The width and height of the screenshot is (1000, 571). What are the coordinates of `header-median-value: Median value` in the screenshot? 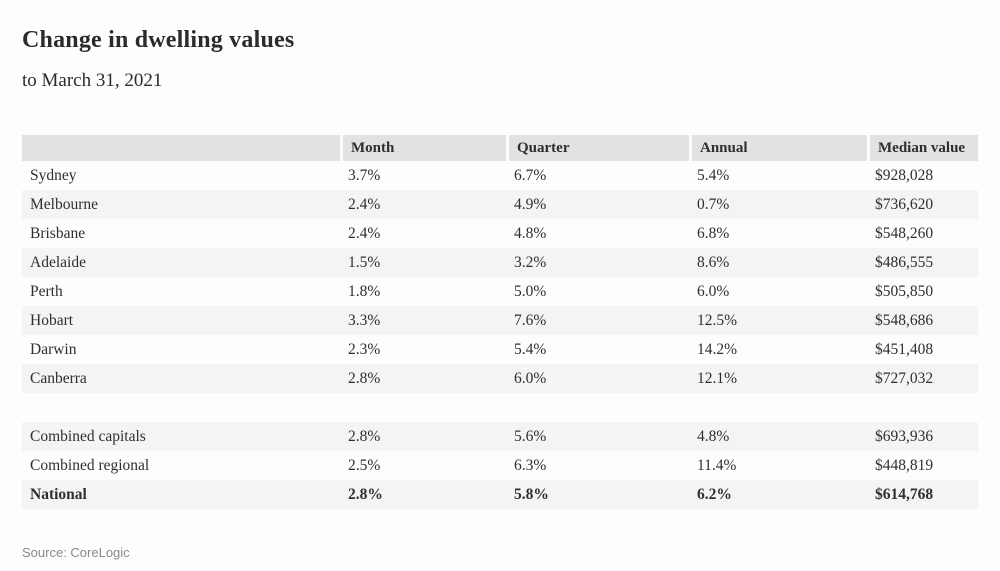 It's located at (922, 148).